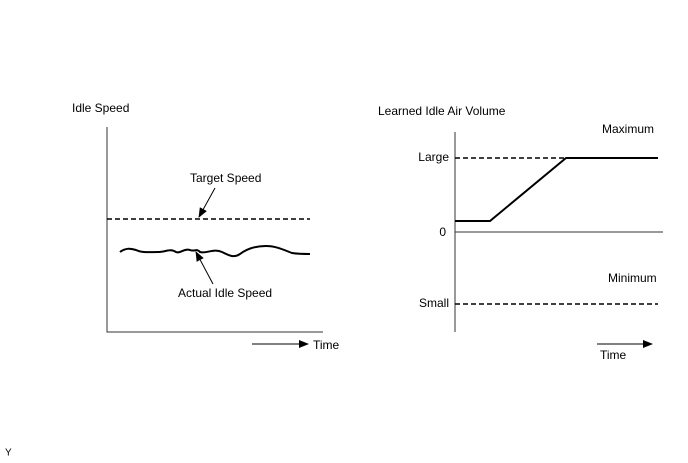  What do you see at coordinates (214, 230) in the screenshot?
I see `left-axes` at bounding box center [214, 230].